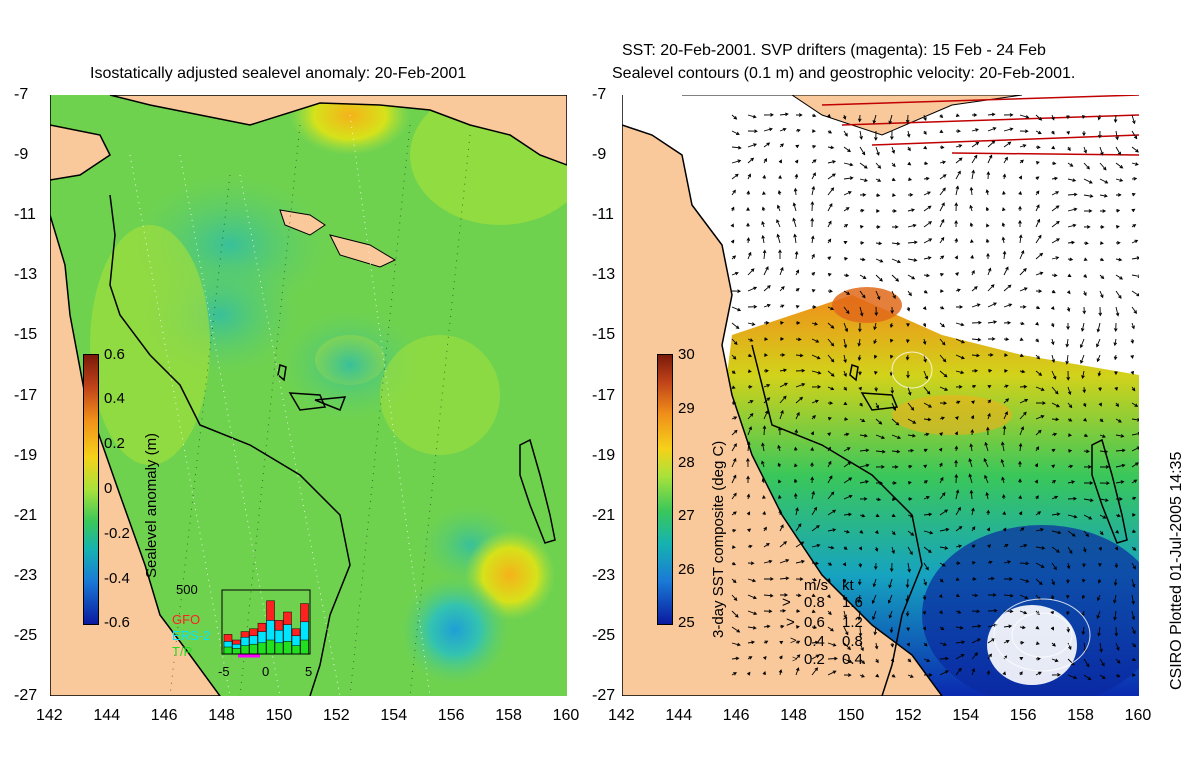 The width and height of the screenshot is (1200, 780). What do you see at coordinates (604, 515) in the screenshot?
I see `right-y-tick: -21` at bounding box center [604, 515].